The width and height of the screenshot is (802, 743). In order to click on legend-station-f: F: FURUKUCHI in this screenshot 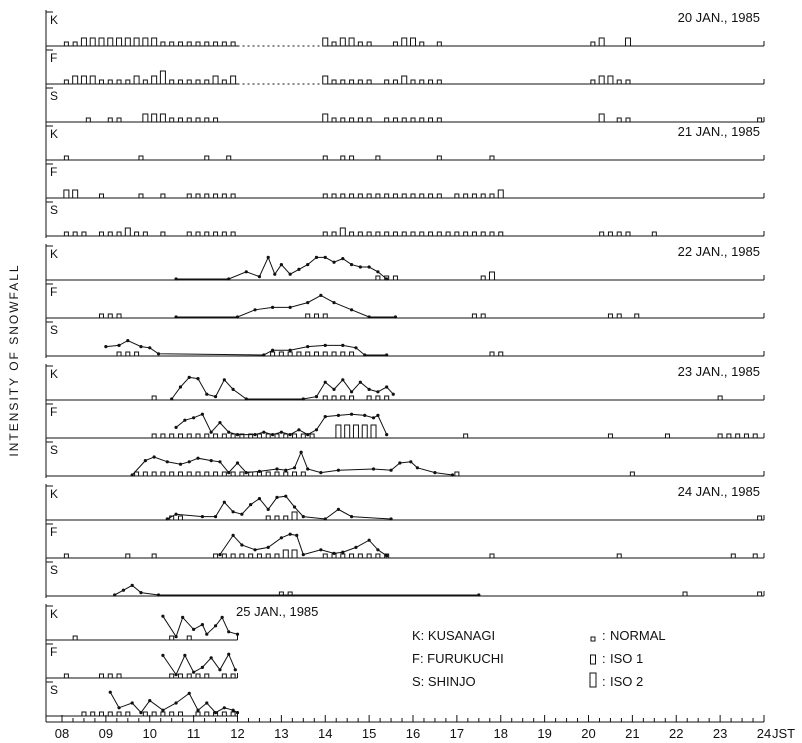, I will do `click(458, 658)`.